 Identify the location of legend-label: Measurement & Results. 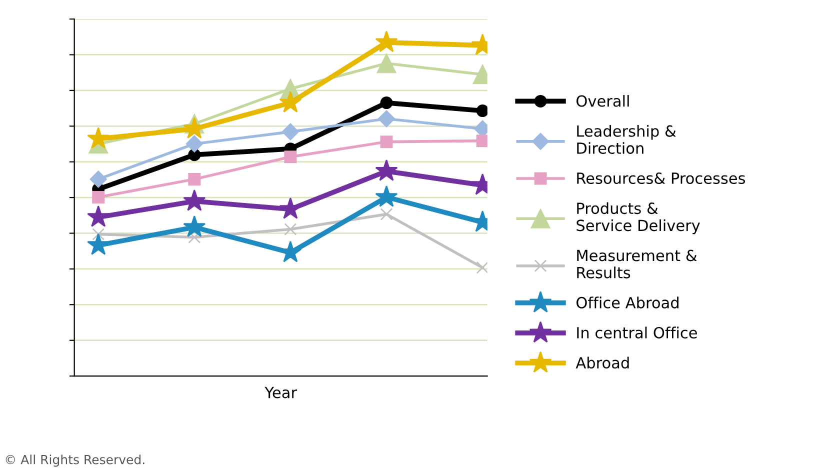
(637, 264).